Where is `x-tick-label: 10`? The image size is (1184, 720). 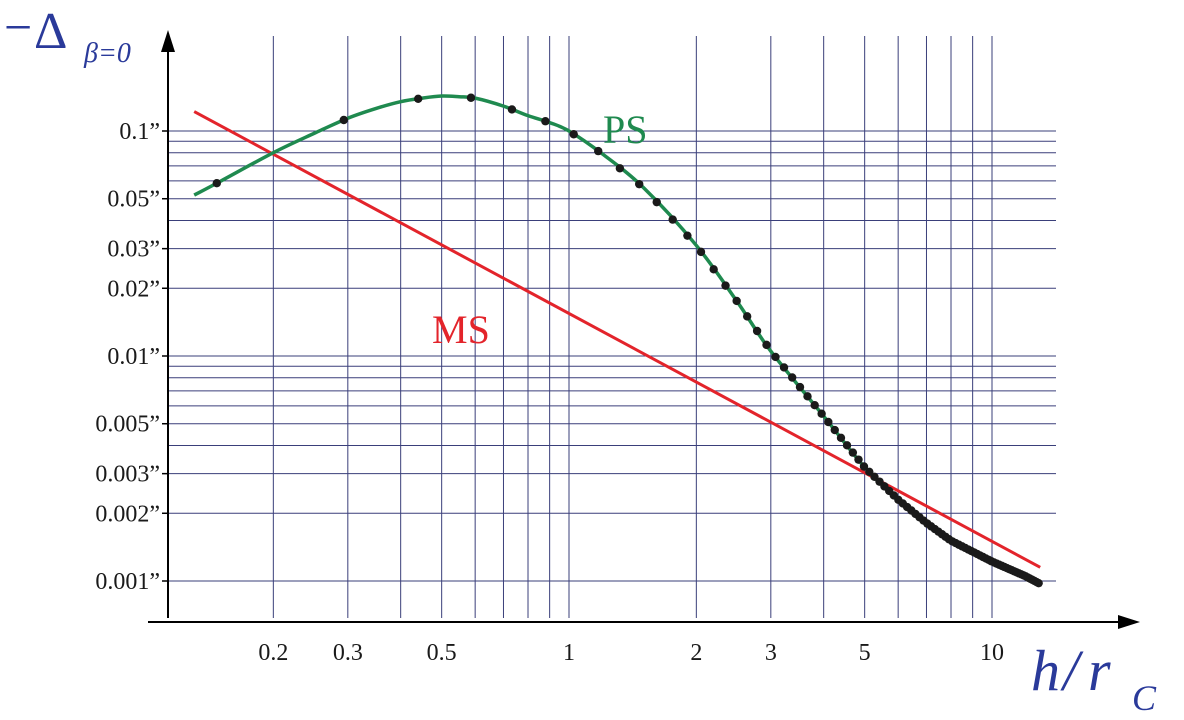 x-tick-label: 10 is located at coordinates (992, 653).